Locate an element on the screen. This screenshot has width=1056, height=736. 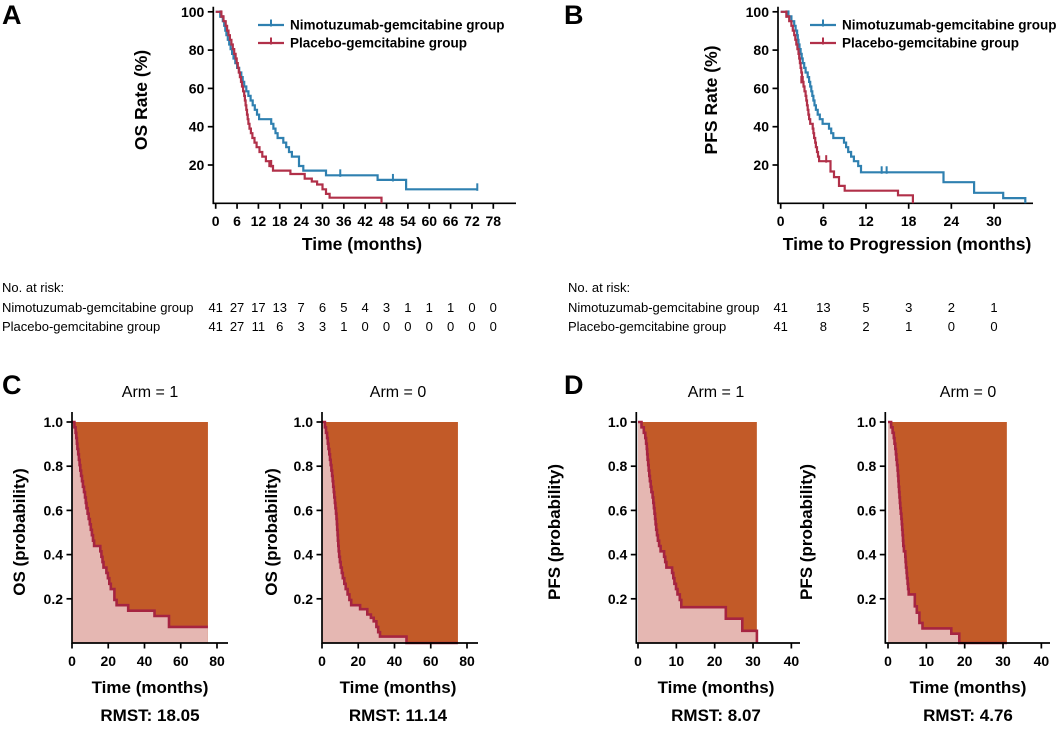
svg-text: 7 is located at coordinates (300, 307).